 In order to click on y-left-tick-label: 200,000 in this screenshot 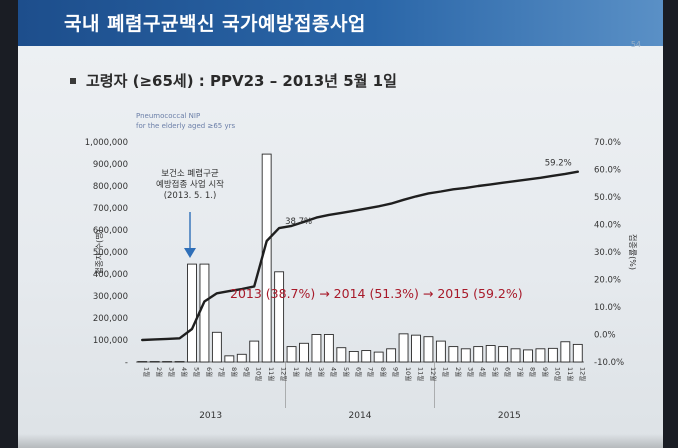, I will do `click(110, 319)`.